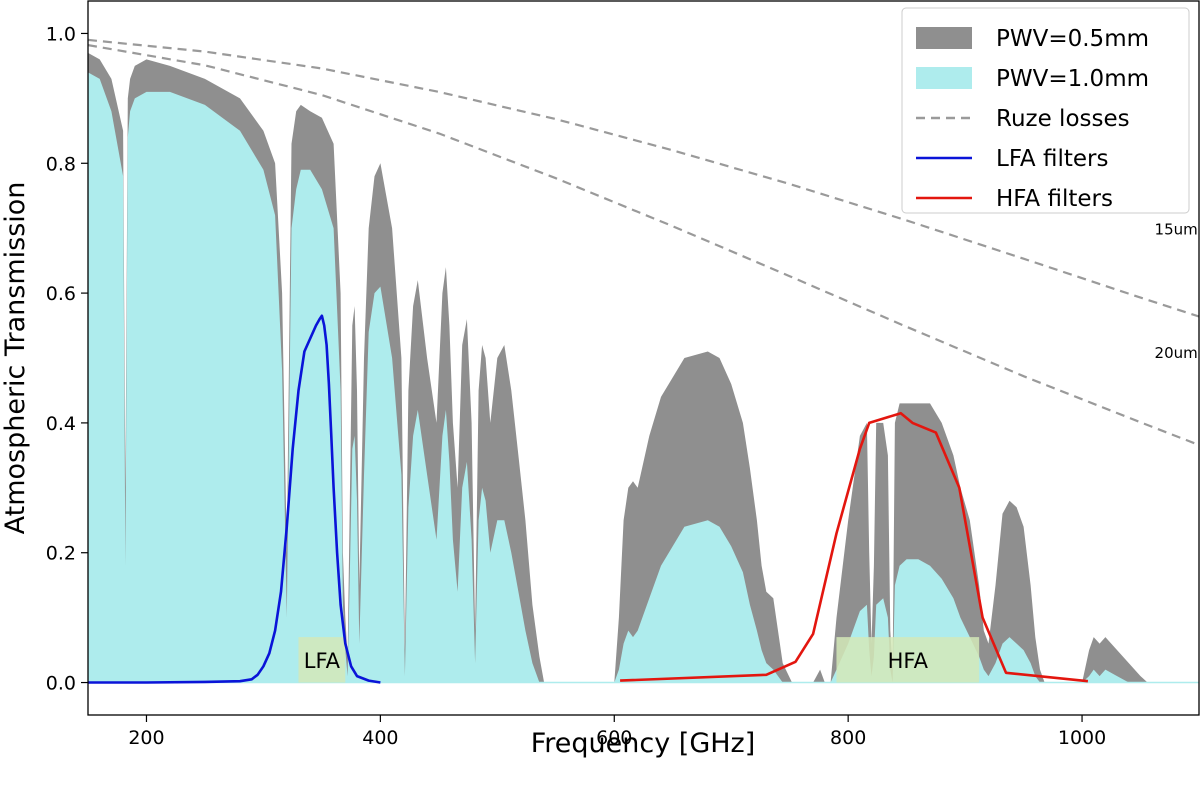 The width and height of the screenshot is (1200, 788). Describe the element at coordinates (1072, 79) in the screenshot. I see `legend-label-pwv10: PWV=1.0mm` at that location.